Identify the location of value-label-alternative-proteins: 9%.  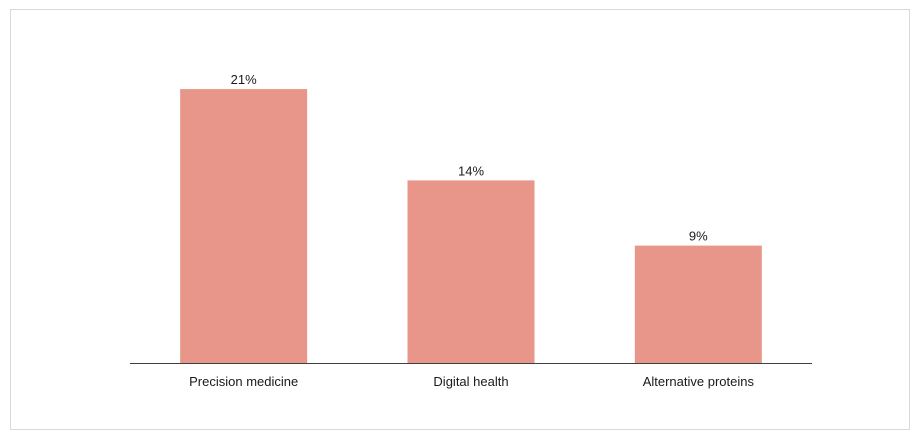
(698, 236).